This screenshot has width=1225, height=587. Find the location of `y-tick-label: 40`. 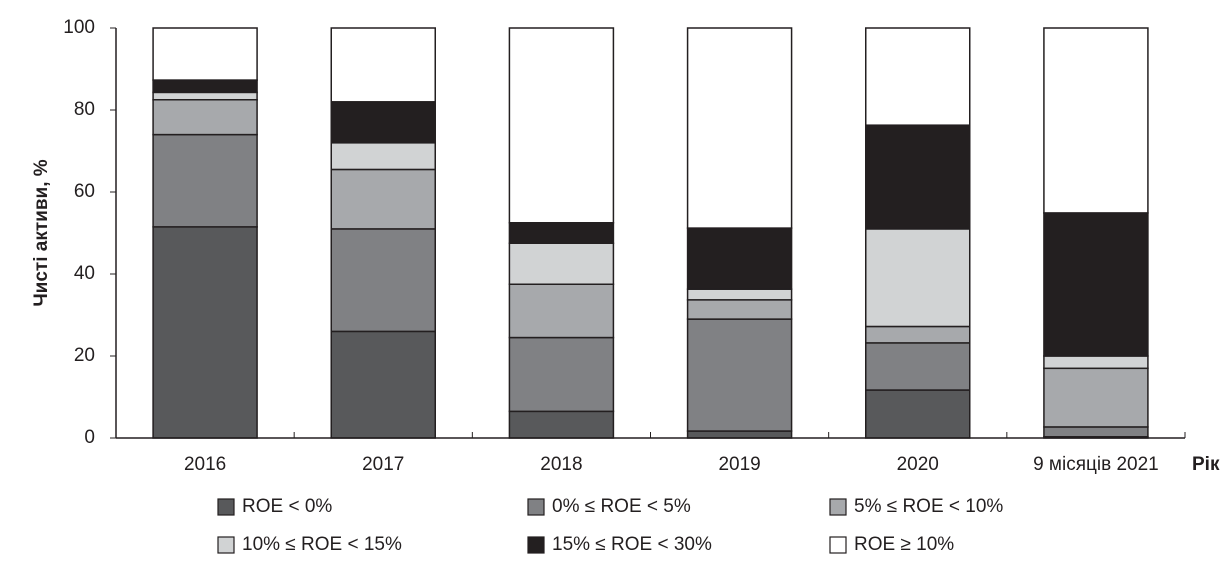

y-tick-label: 40 is located at coordinates (84, 273).